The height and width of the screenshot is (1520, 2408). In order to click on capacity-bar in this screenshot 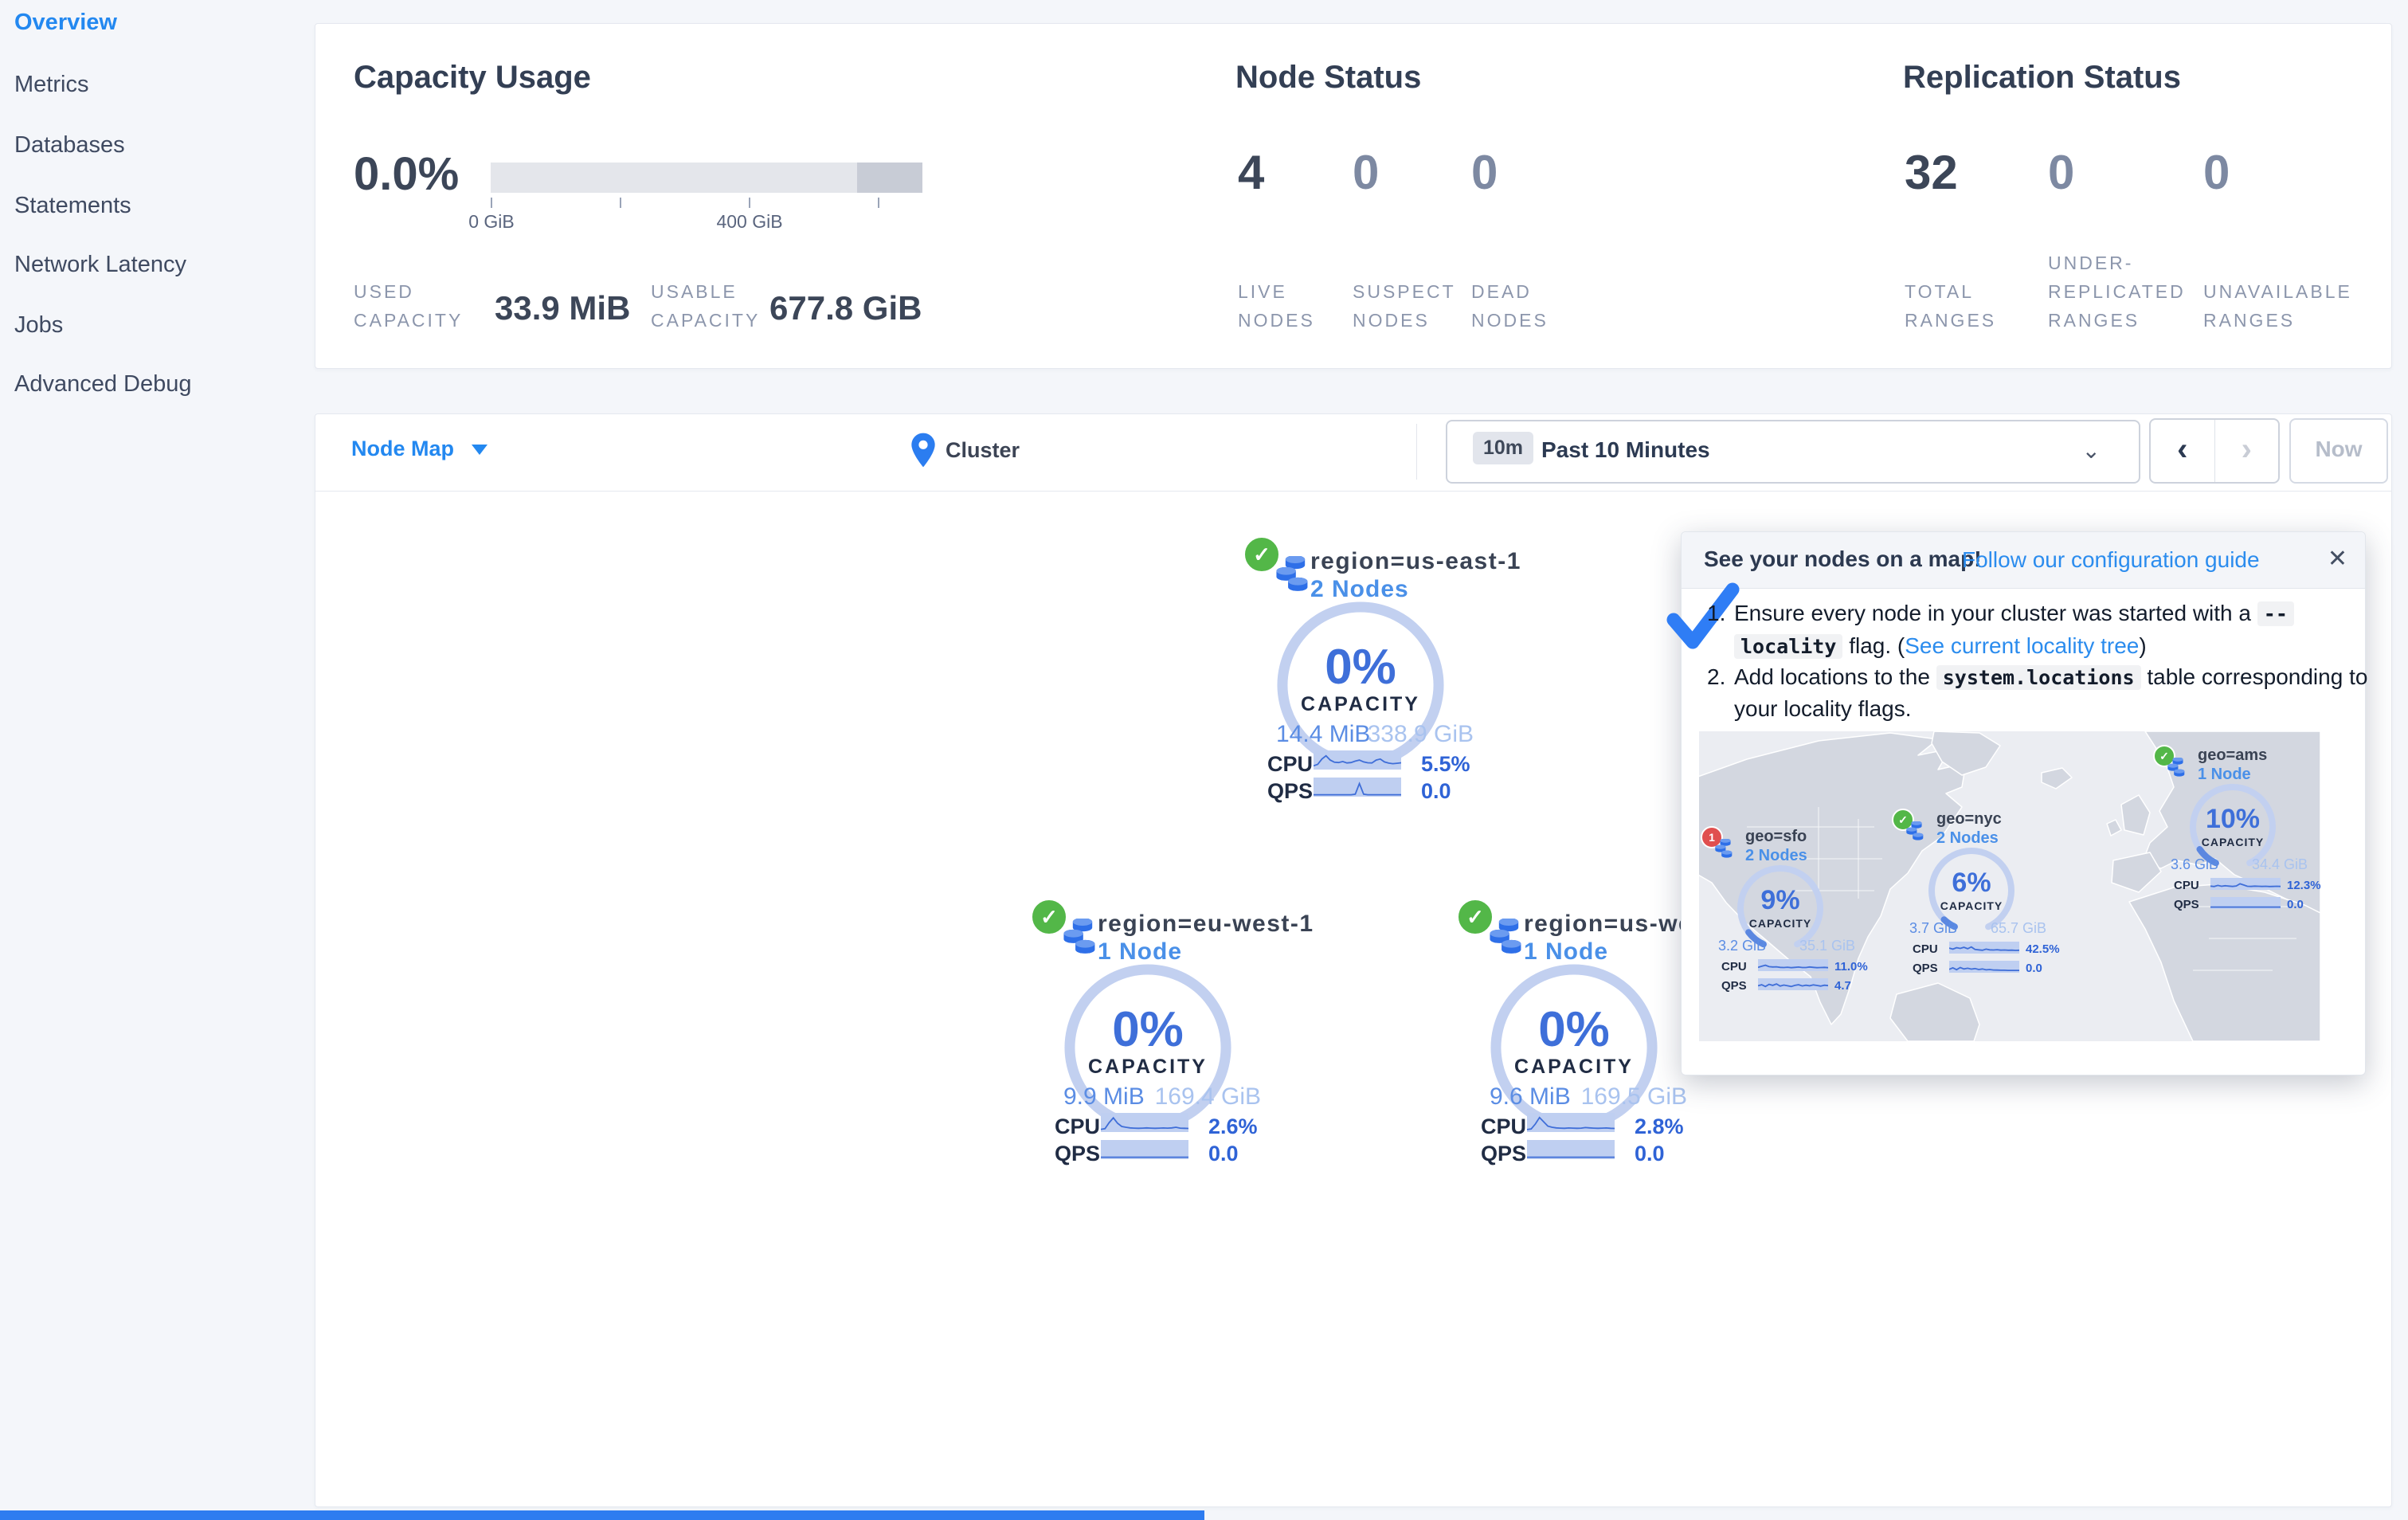, I will do `click(707, 178)`.